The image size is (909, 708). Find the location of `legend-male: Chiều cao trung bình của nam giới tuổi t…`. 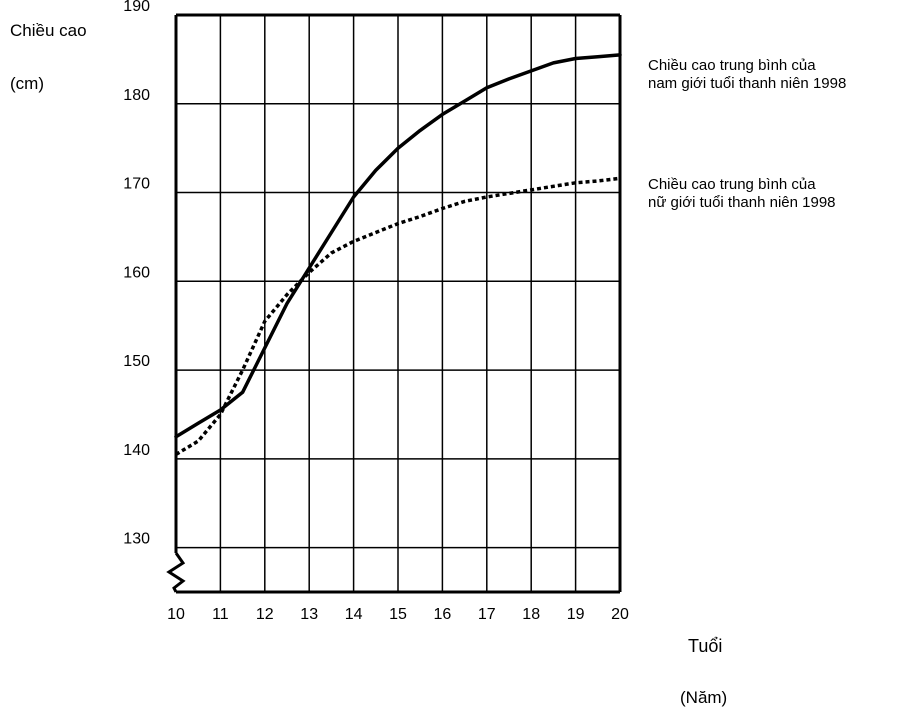

legend-male: Chiều cao trung bình của nam giới tuổi t… is located at coordinates (747, 75).